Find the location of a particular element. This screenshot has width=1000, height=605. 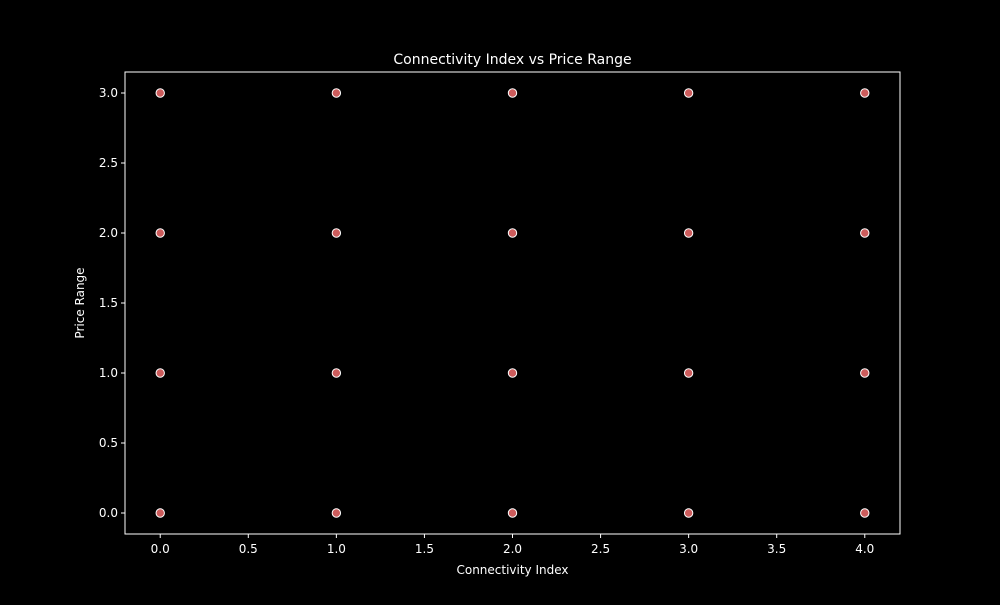

x-tick-label: 2.0 is located at coordinates (512, 549).